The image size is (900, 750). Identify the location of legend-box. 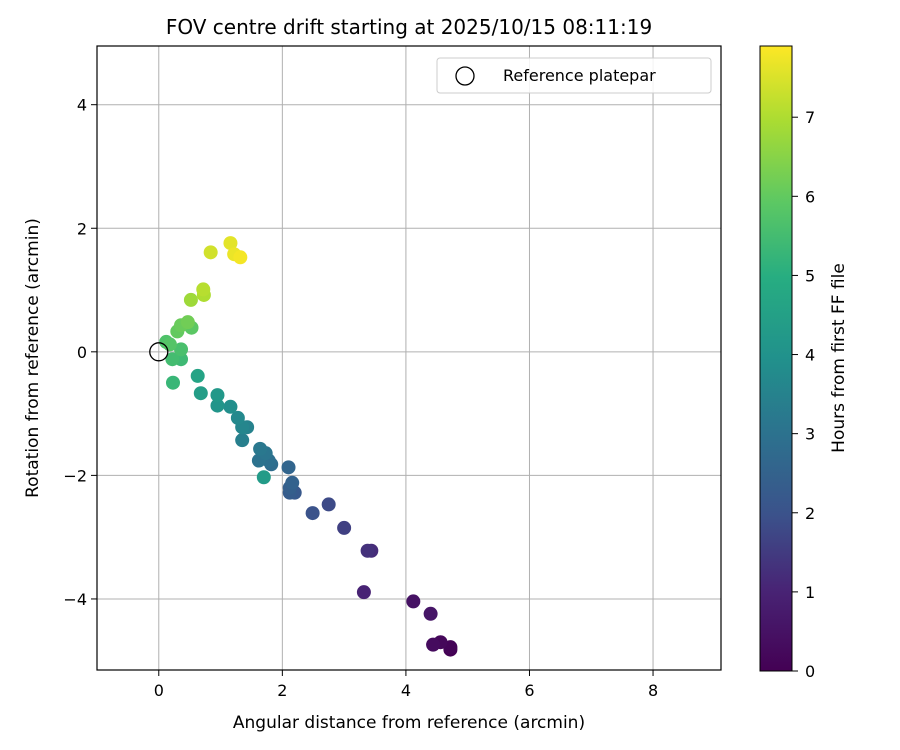
(574, 75).